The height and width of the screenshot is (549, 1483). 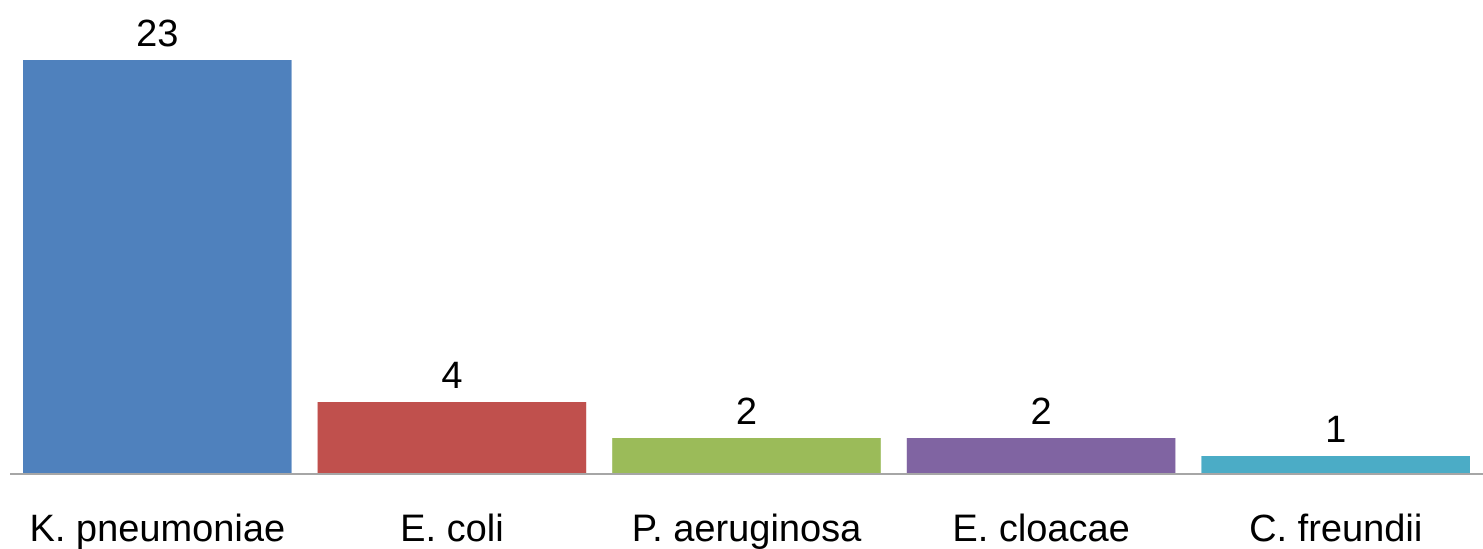 I want to click on data-label-3: 2, so click(x=1041, y=412).